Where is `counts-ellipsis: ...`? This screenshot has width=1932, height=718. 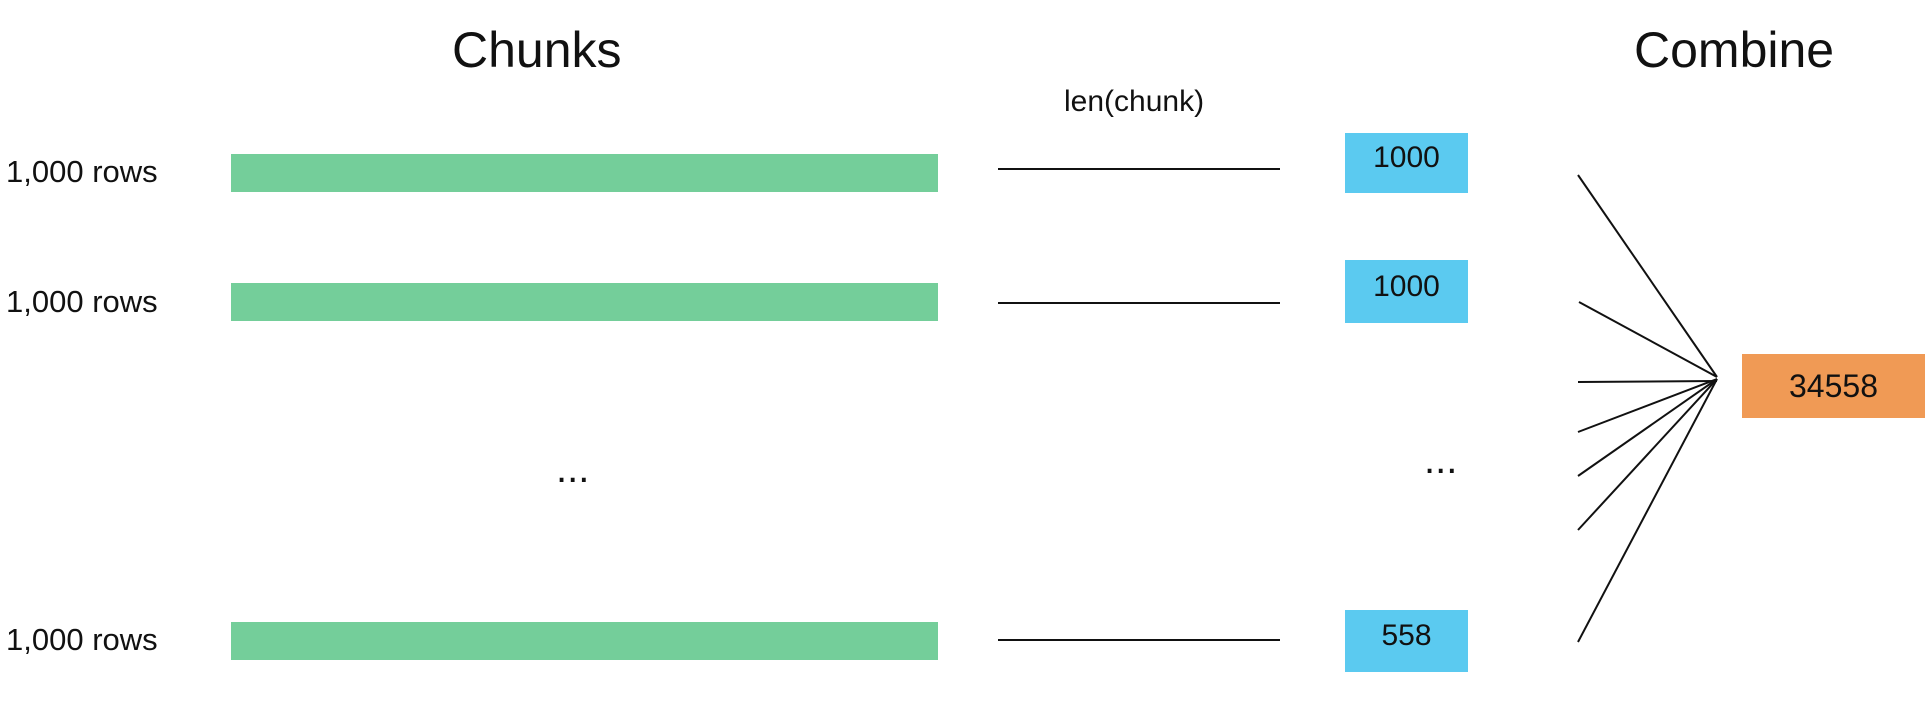 counts-ellipsis: ... is located at coordinates (1441, 460).